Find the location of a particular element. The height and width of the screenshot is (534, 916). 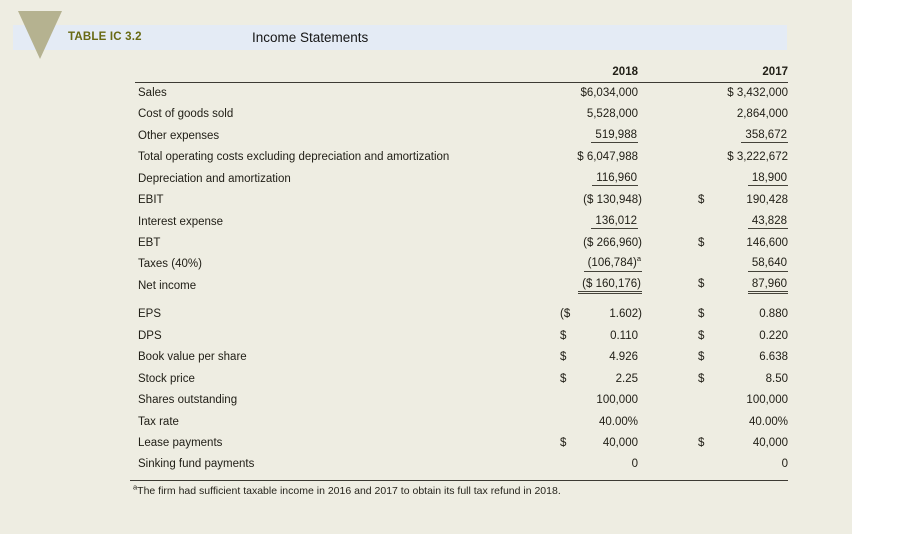

table-row: Book value per share $4.926 $6.638 is located at coordinates (461, 357).